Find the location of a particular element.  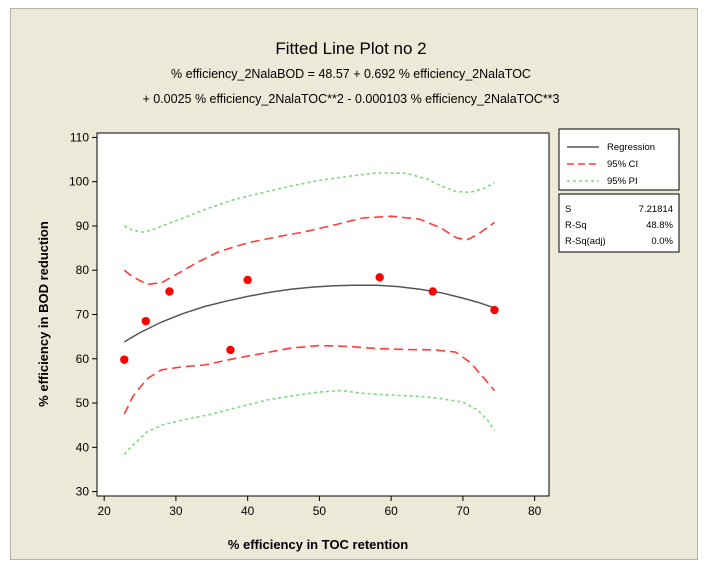

x-tick-label: 20 is located at coordinates (104, 511).